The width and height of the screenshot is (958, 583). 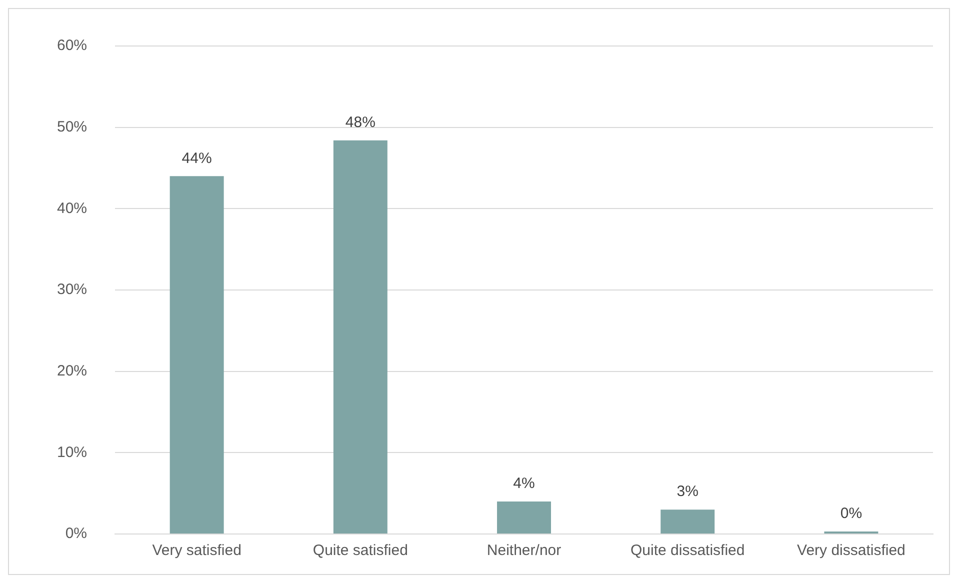 I want to click on x-tick-label: Very satisfied, so click(x=197, y=551).